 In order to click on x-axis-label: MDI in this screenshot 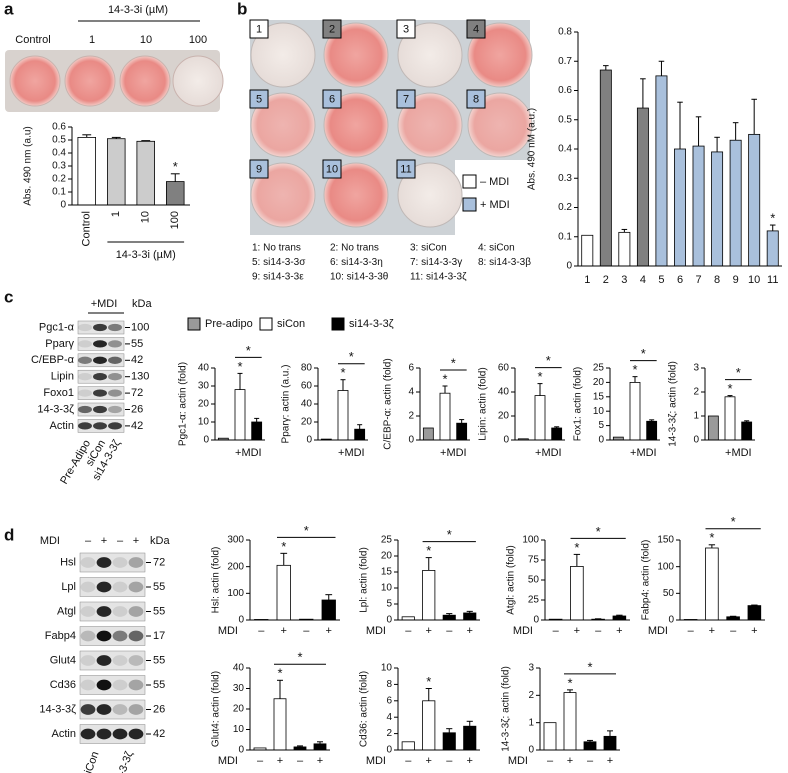, I will do `click(228, 761)`.